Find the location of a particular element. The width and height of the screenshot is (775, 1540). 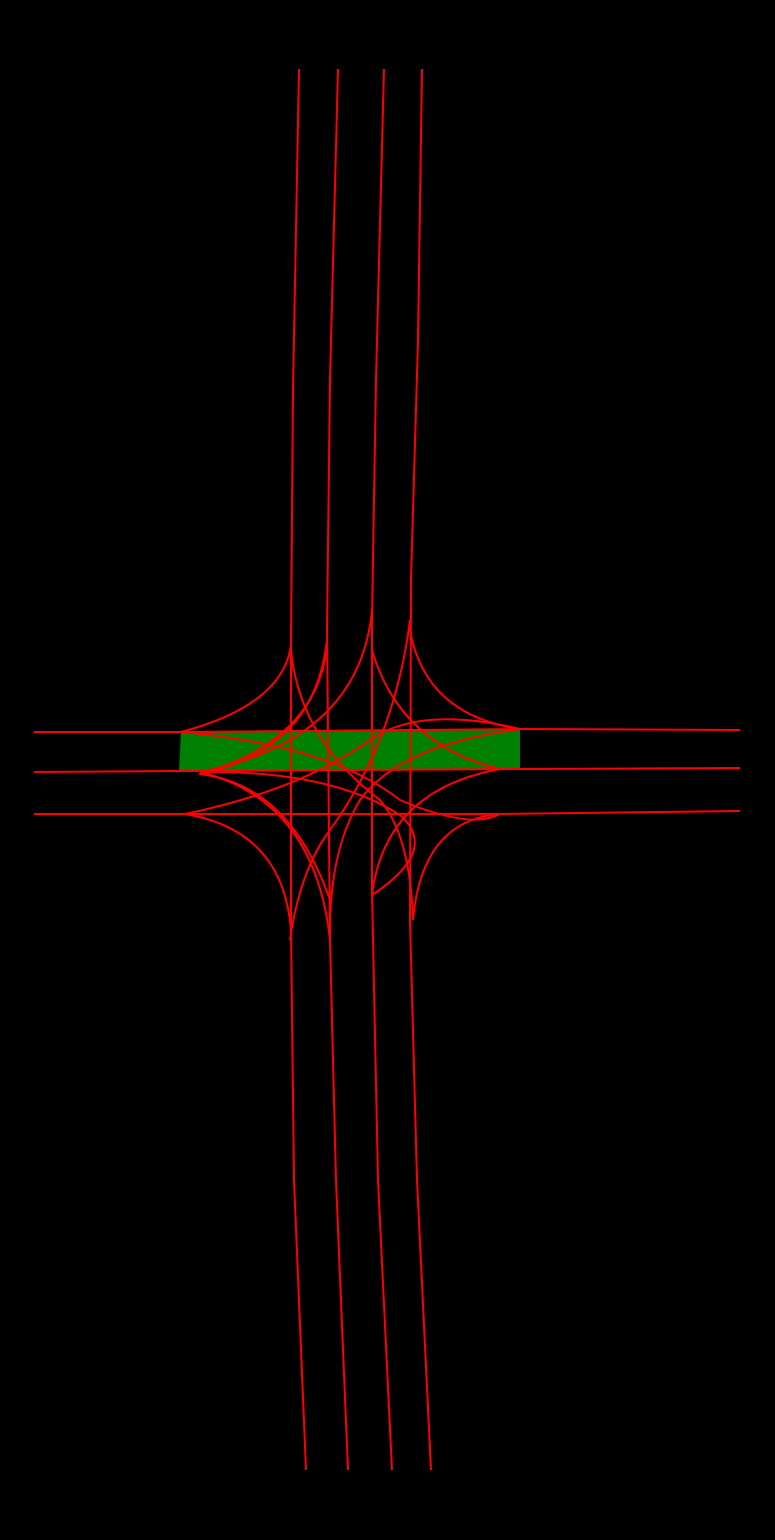

crossing-zone is located at coordinates (349, 750).